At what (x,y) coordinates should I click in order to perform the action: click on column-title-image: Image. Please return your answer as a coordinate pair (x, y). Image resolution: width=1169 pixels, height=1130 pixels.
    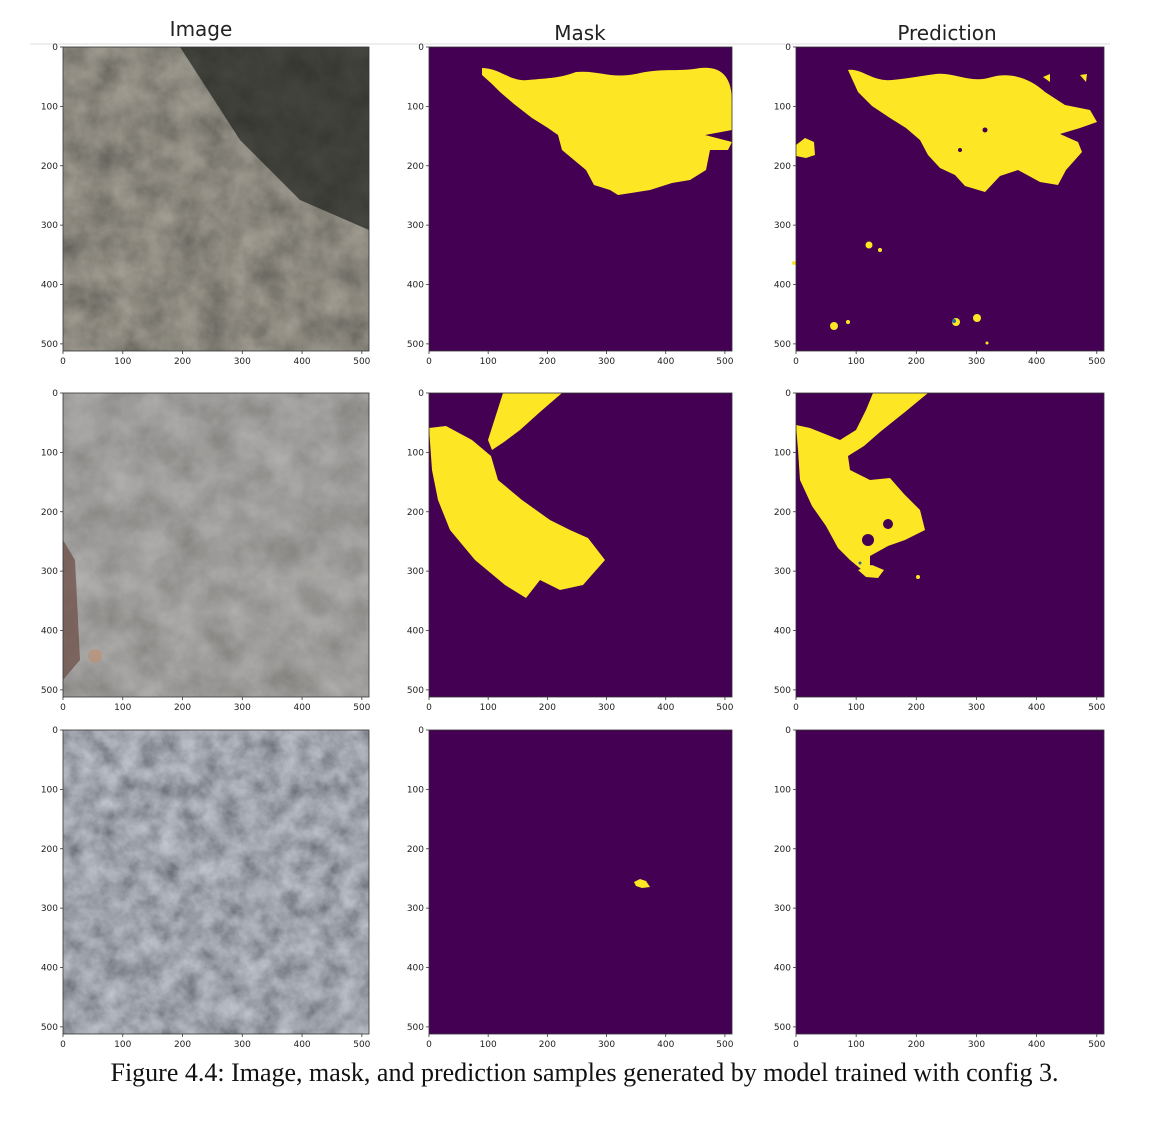
    Looking at the image, I should click on (201, 29).